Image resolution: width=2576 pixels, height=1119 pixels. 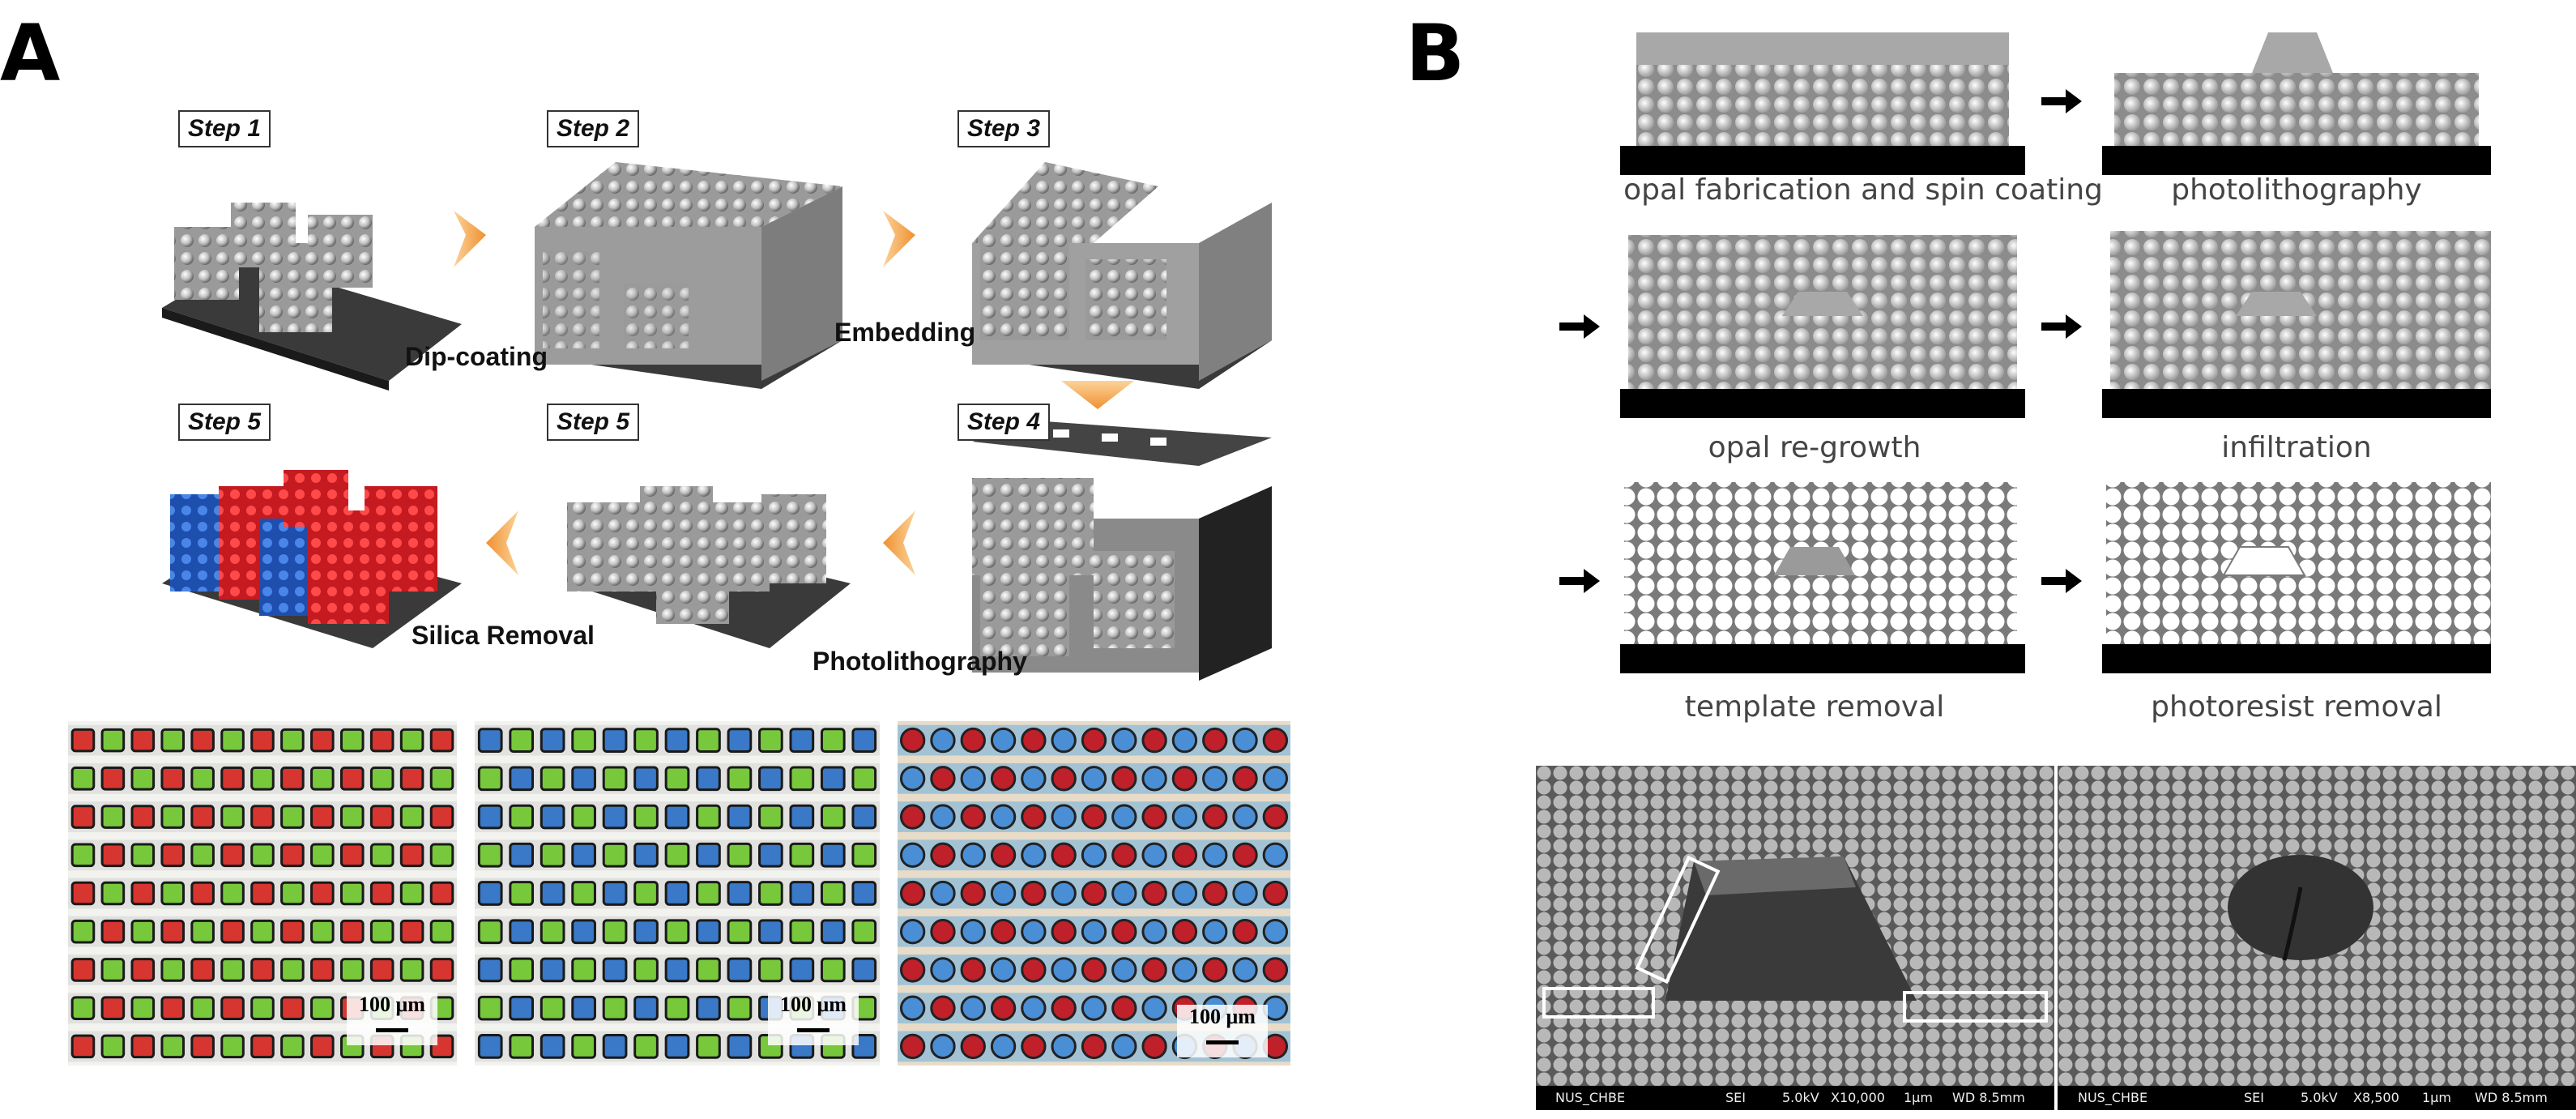 I want to click on schematic-photolithography, so click(x=2296, y=104).